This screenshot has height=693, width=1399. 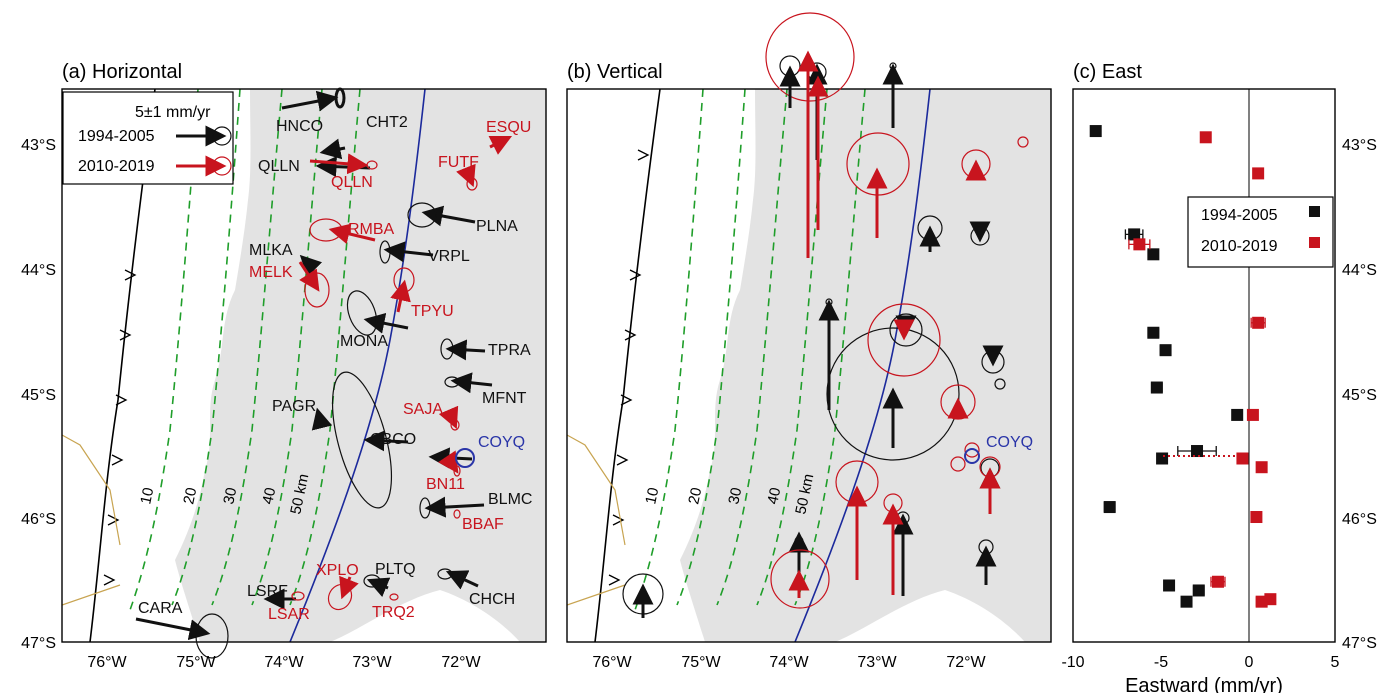 I want to click on contour-40-b: 40, so click(x=774, y=496).